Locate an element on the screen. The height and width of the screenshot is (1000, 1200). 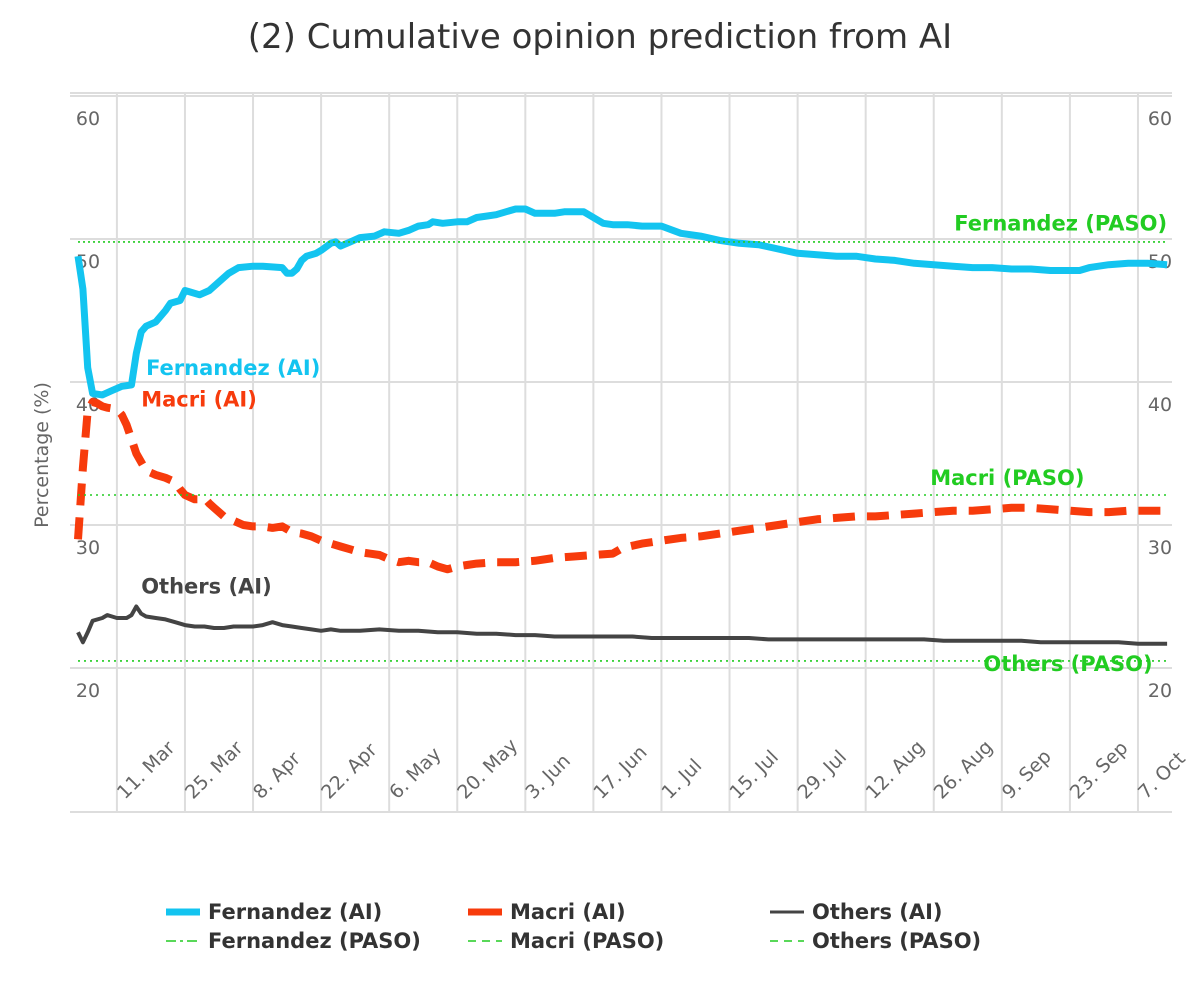
annotation-fernandez-paso: Fernandez (PASO) is located at coordinates (1060, 223).